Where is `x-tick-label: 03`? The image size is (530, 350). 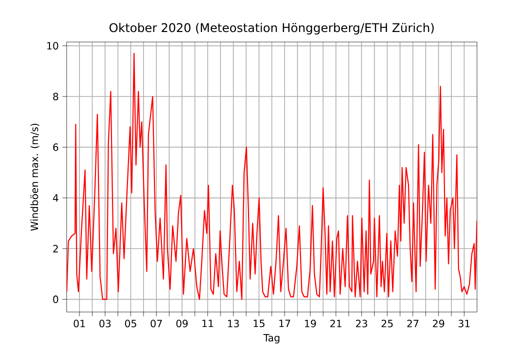 x-tick-label: 03 is located at coordinates (105, 324).